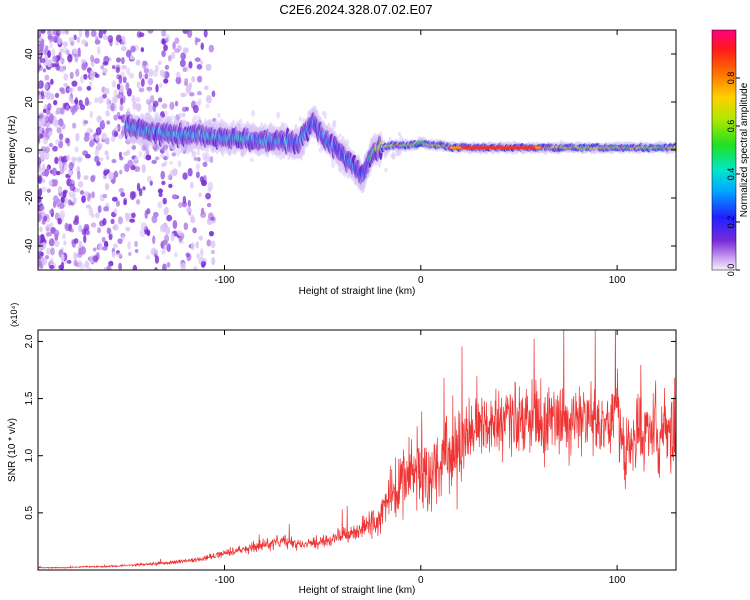  What do you see at coordinates (355, 9) in the screenshot?
I see `figure-title: C2E6.2024.328.07.02.E07` at bounding box center [355, 9].